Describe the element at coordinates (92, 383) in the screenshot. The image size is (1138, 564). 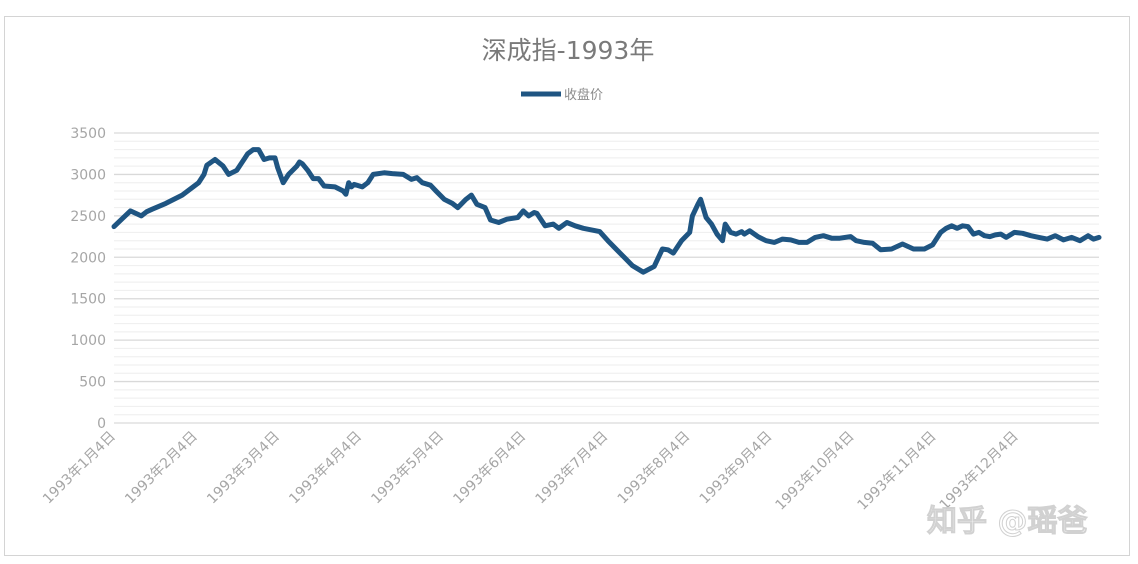
I see `y-tick-label: 500` at that location.